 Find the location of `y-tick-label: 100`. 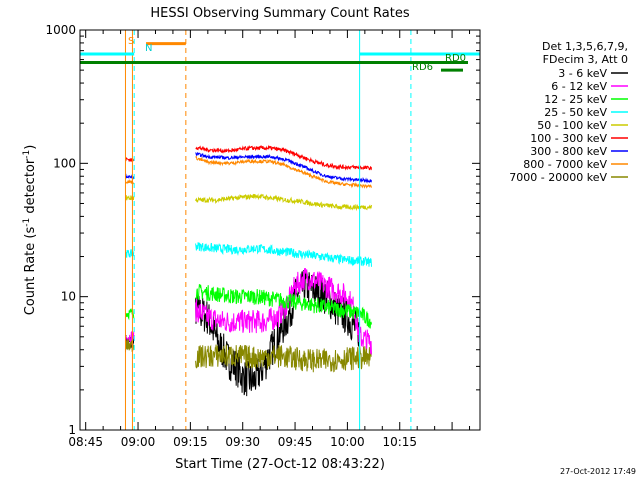

y-tick-label: 100 is located at coordinates (64, 163).